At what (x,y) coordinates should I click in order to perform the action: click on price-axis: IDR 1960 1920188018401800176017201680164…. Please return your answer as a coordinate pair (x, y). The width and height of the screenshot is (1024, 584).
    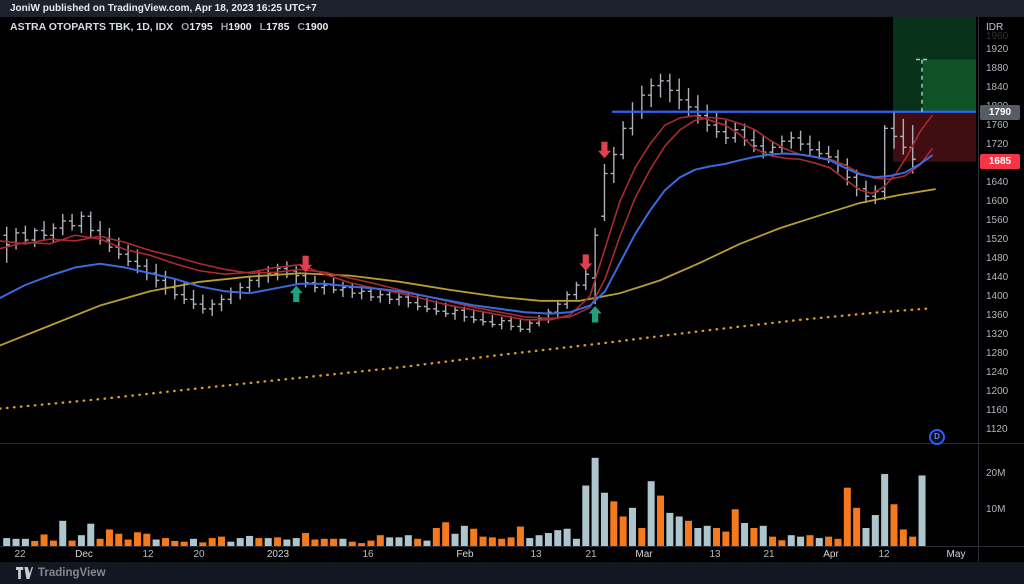
    Looking at the image, I should click on (1001, 289).